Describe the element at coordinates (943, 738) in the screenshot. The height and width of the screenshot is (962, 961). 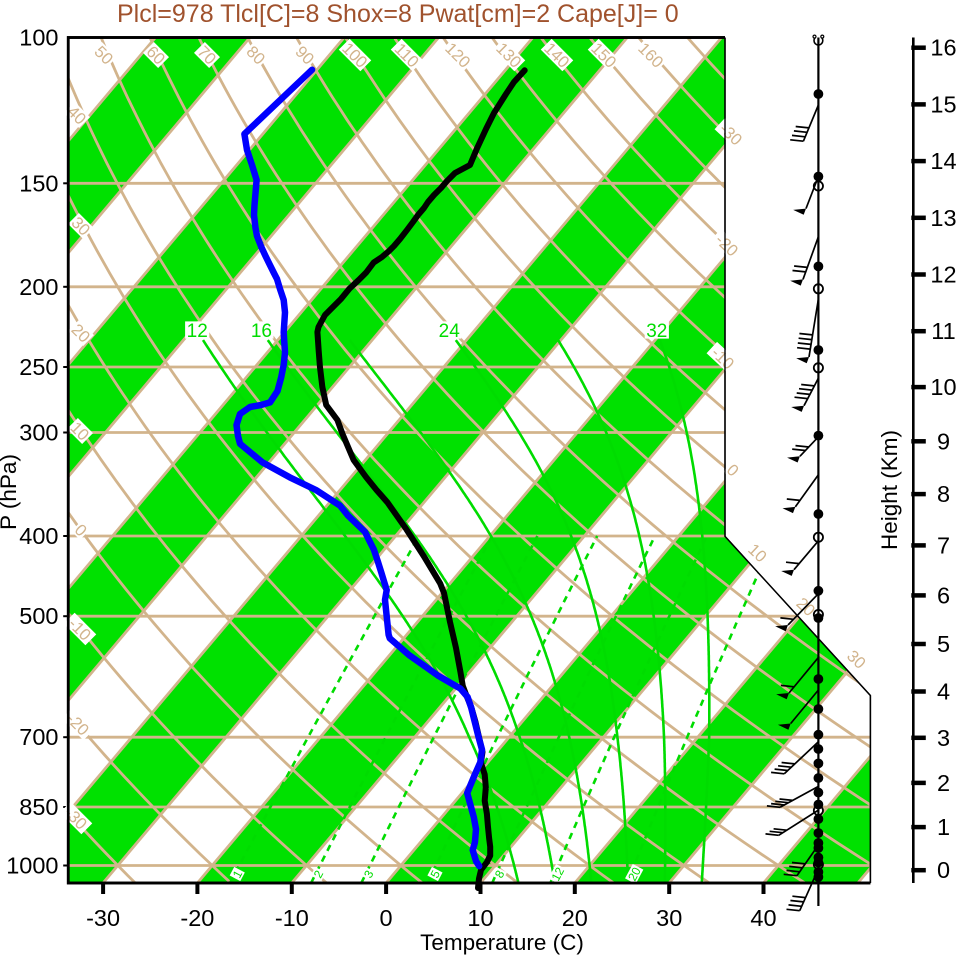
I see `svg-text: 3` at that location.